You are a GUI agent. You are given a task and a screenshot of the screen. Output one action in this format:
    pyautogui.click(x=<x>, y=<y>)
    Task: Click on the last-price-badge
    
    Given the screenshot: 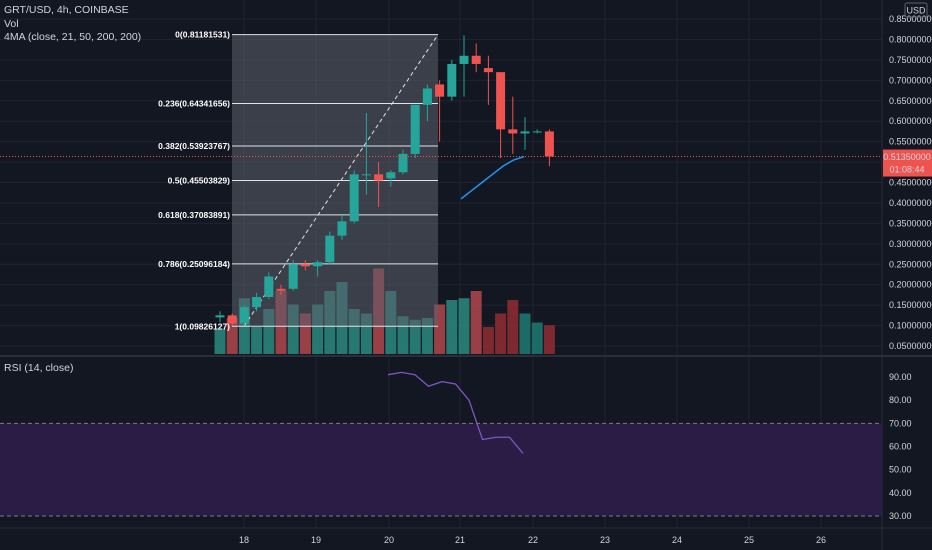 What is the action you would take?
    pyautogui.click(x=907, y=163)
    